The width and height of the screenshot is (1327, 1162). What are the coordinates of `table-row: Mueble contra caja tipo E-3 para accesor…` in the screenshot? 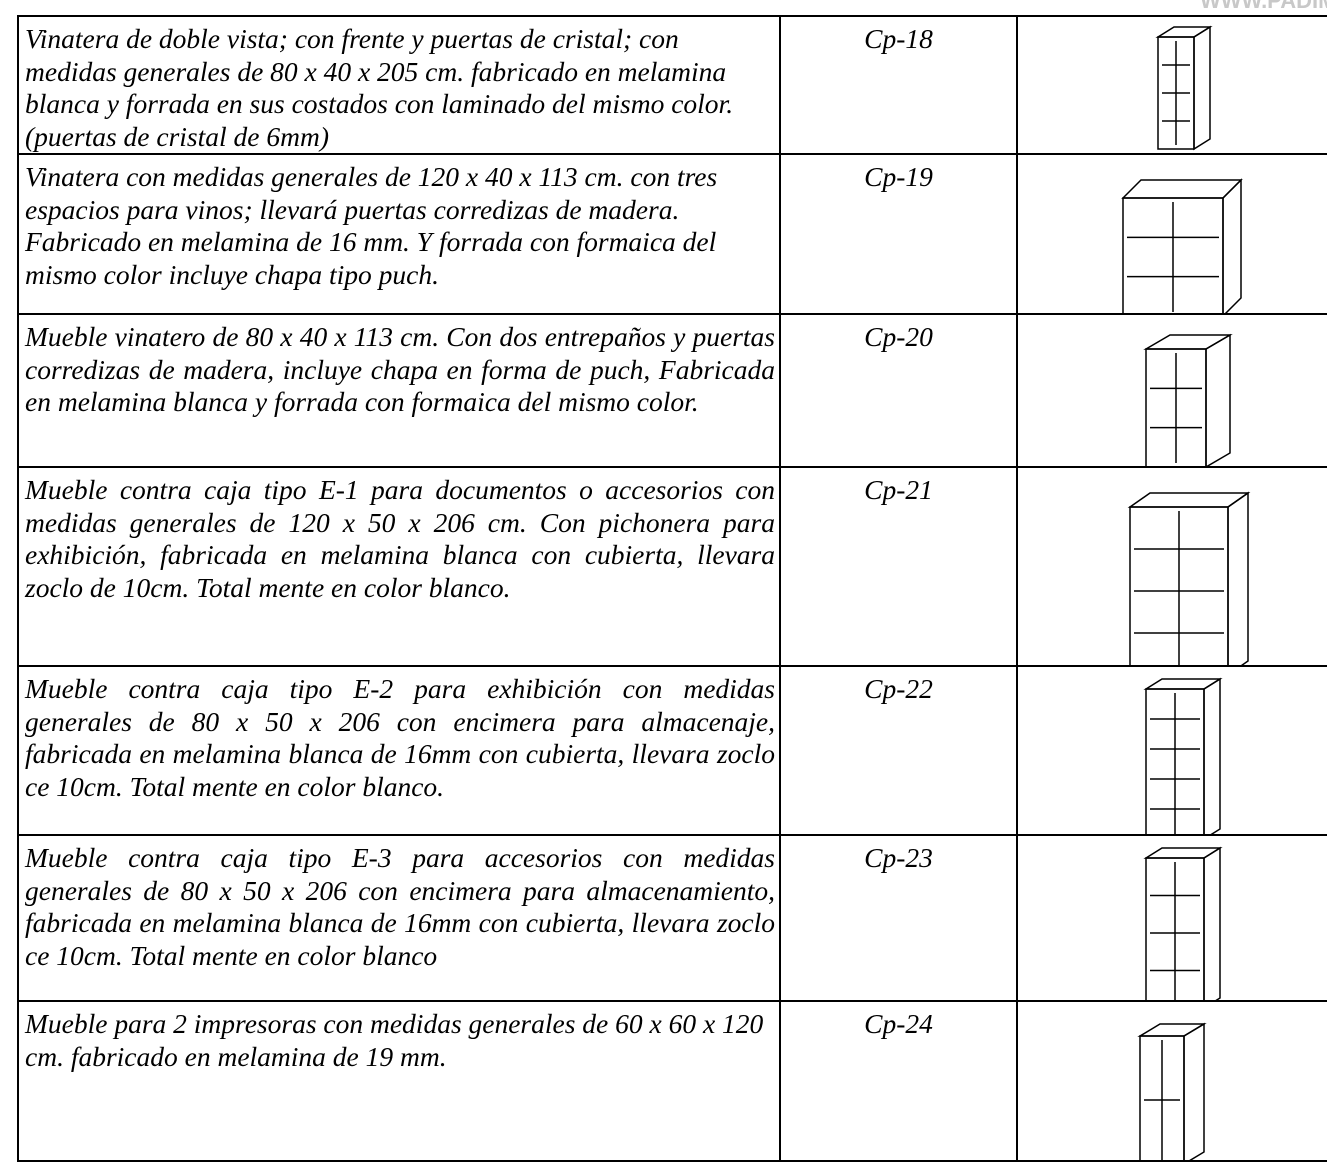 It's located at (672, 918).